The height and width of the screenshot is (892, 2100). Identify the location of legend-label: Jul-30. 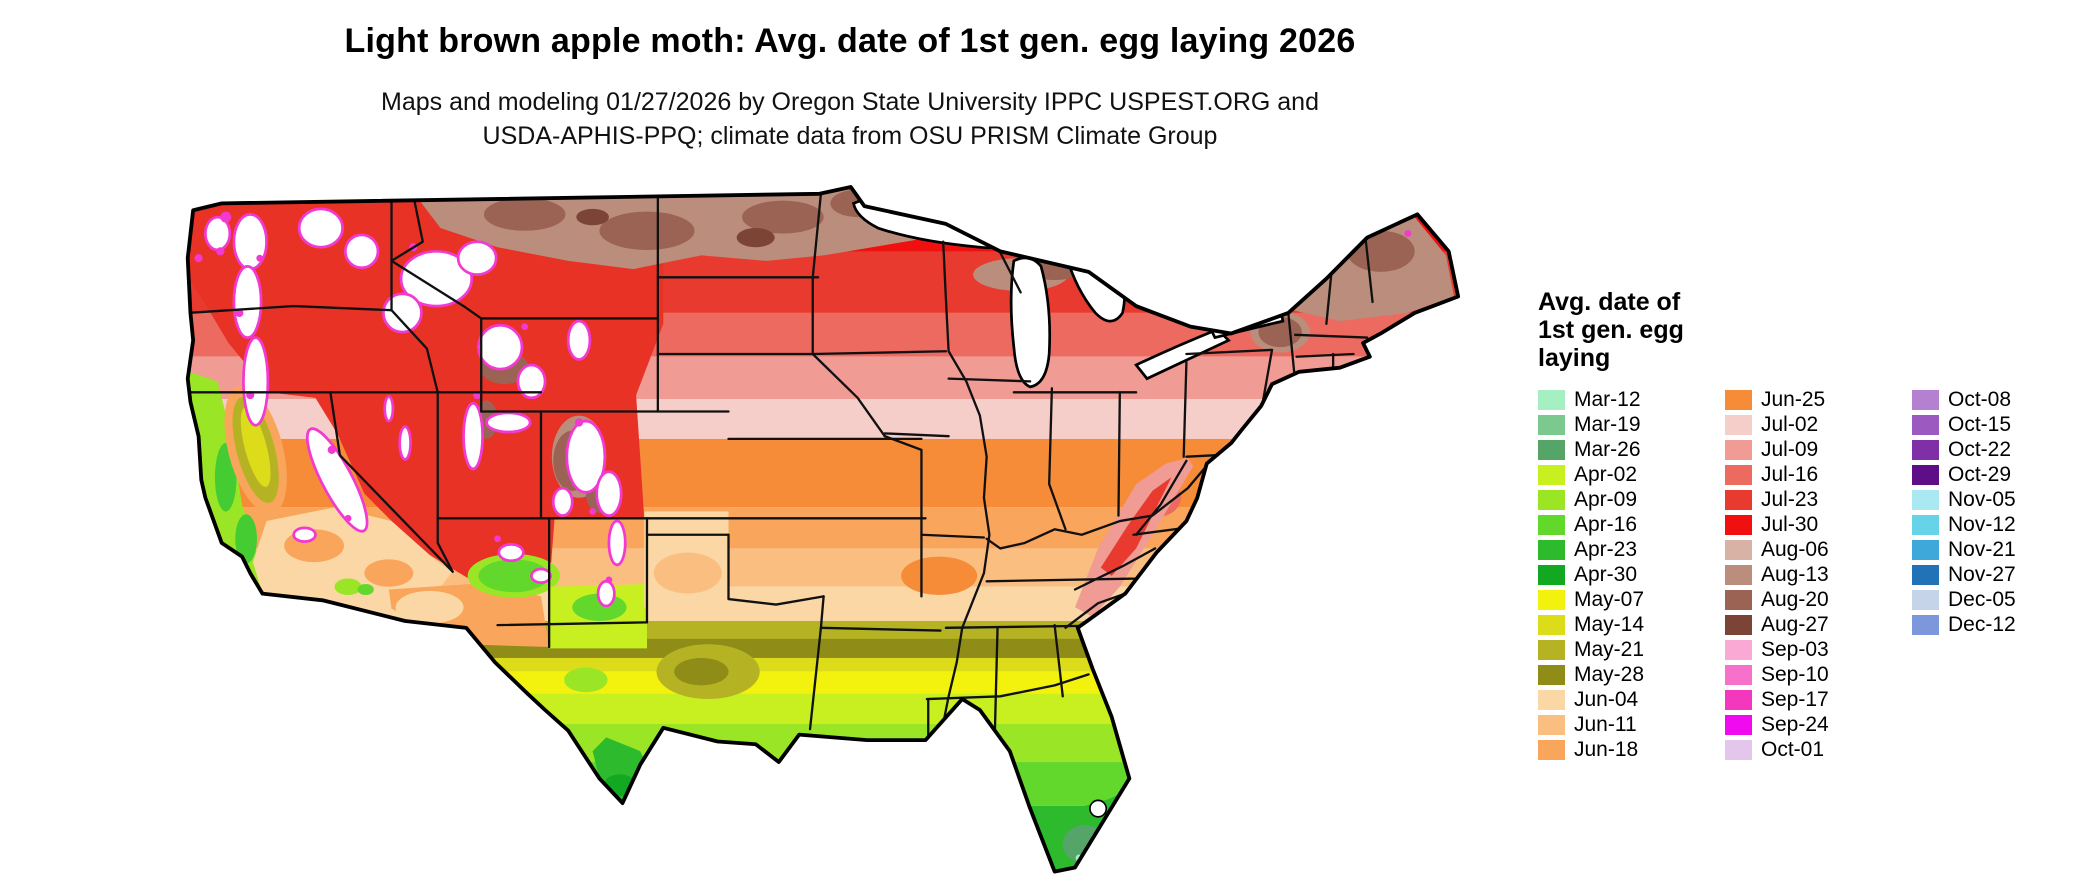
(1790, 524).